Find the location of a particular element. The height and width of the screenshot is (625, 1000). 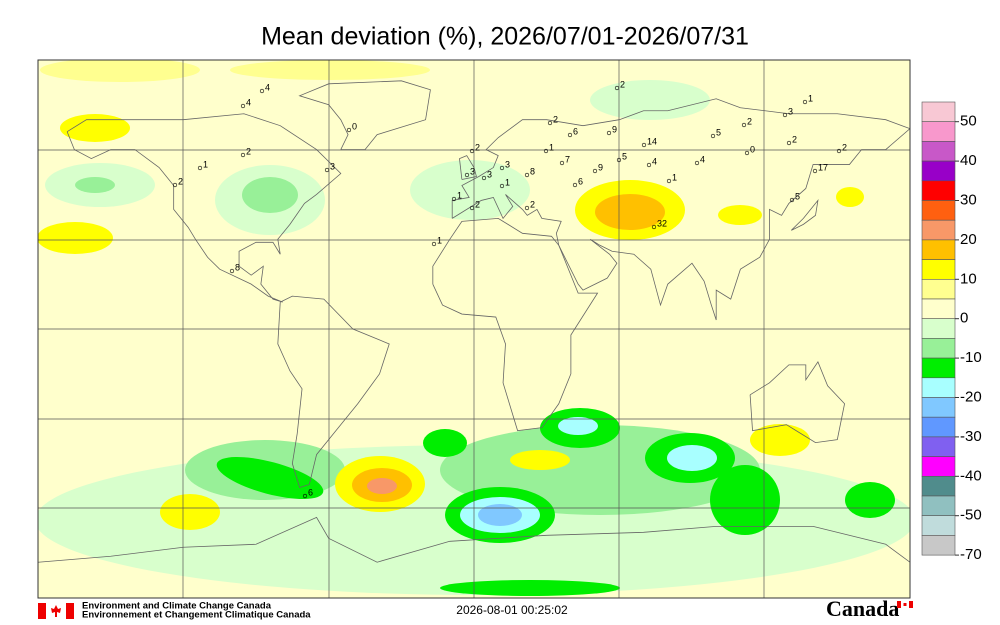

station-label: 17 is located at coordinates (823, 167).